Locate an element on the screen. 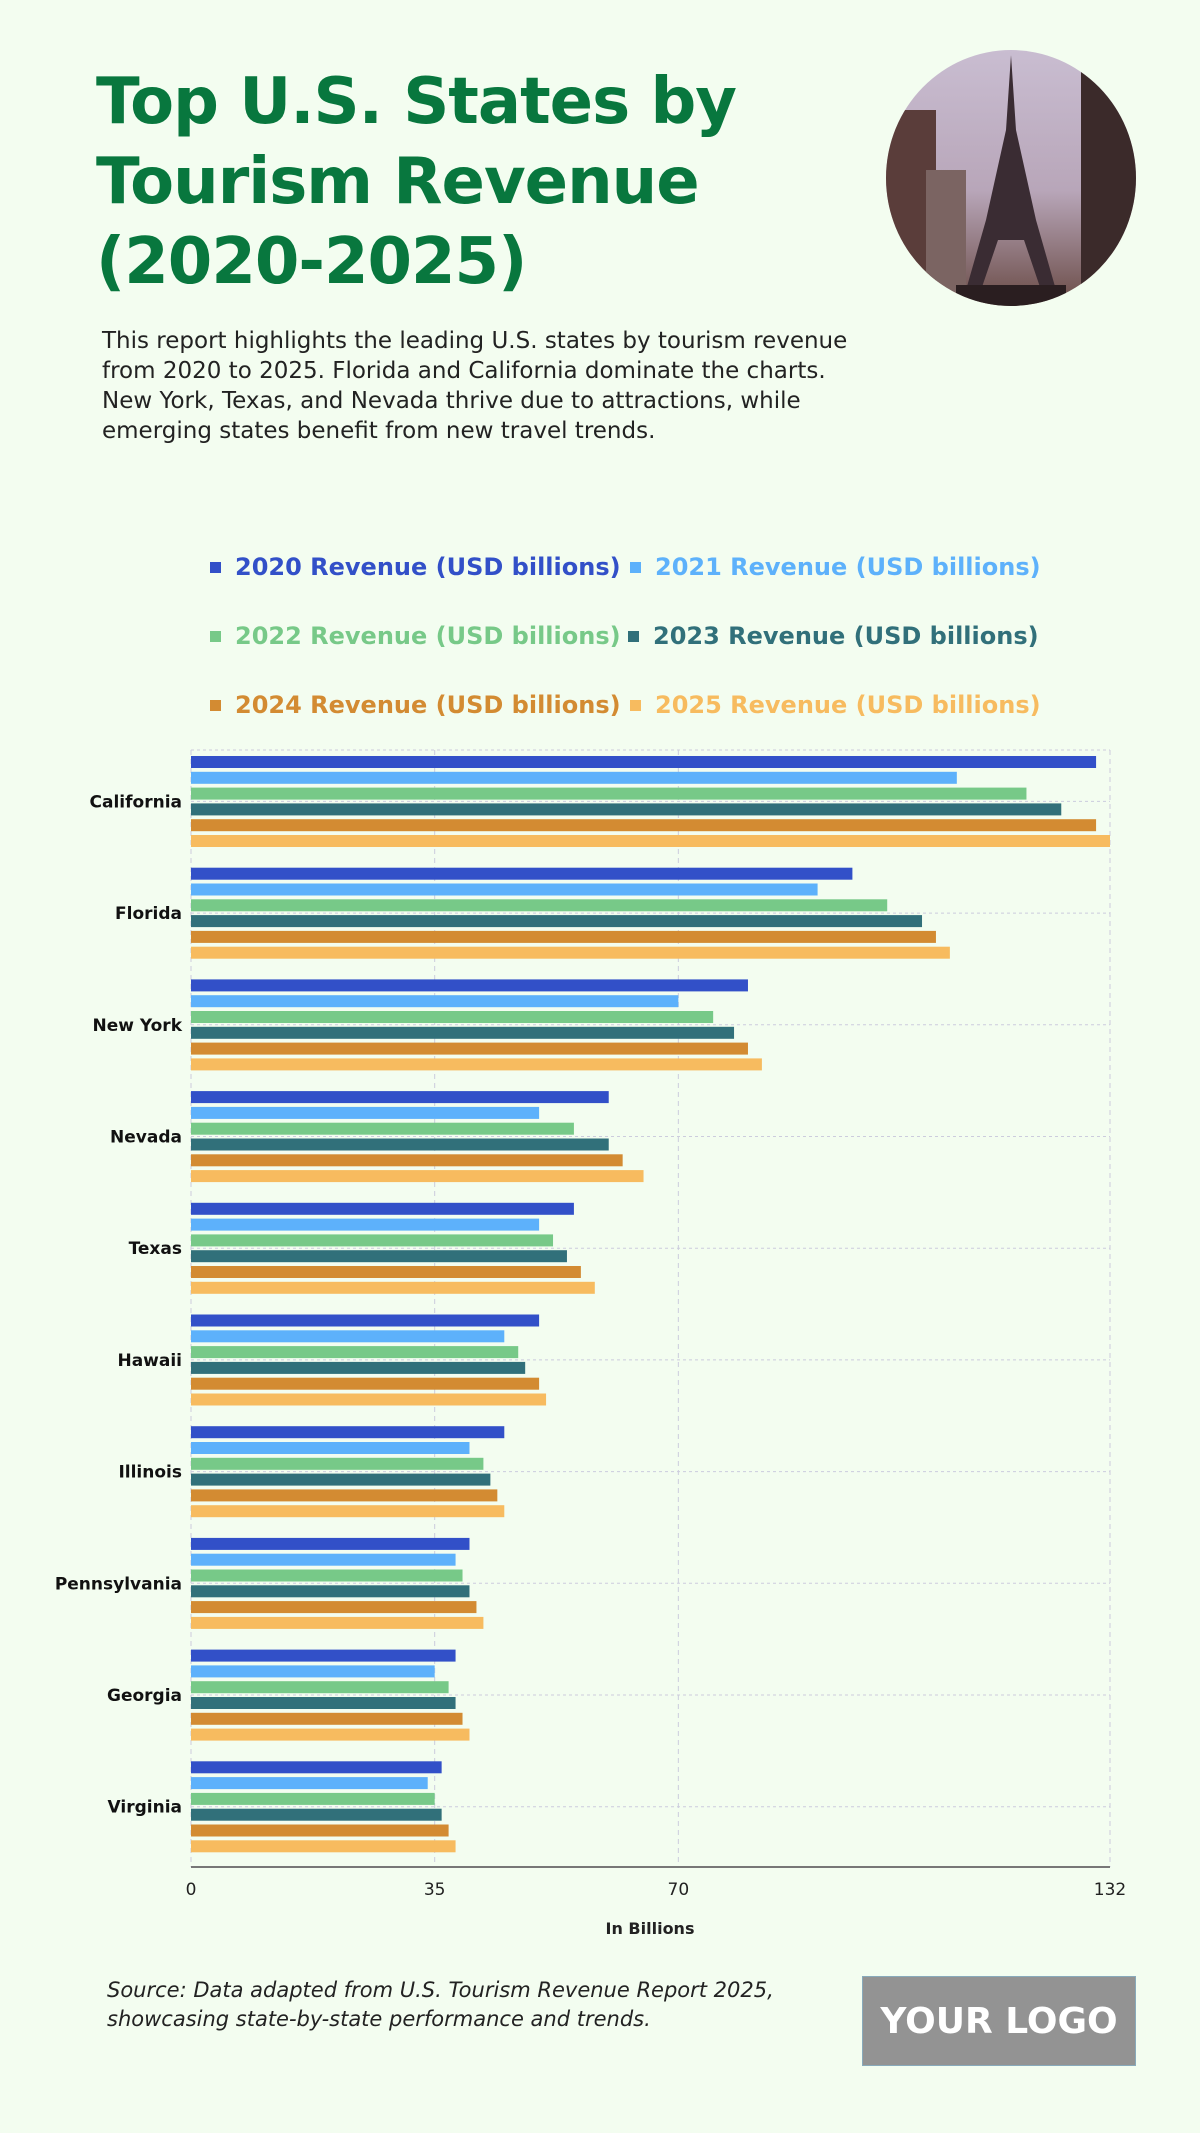  y-category-label: Virginia is located at coordinates (145, 1808).